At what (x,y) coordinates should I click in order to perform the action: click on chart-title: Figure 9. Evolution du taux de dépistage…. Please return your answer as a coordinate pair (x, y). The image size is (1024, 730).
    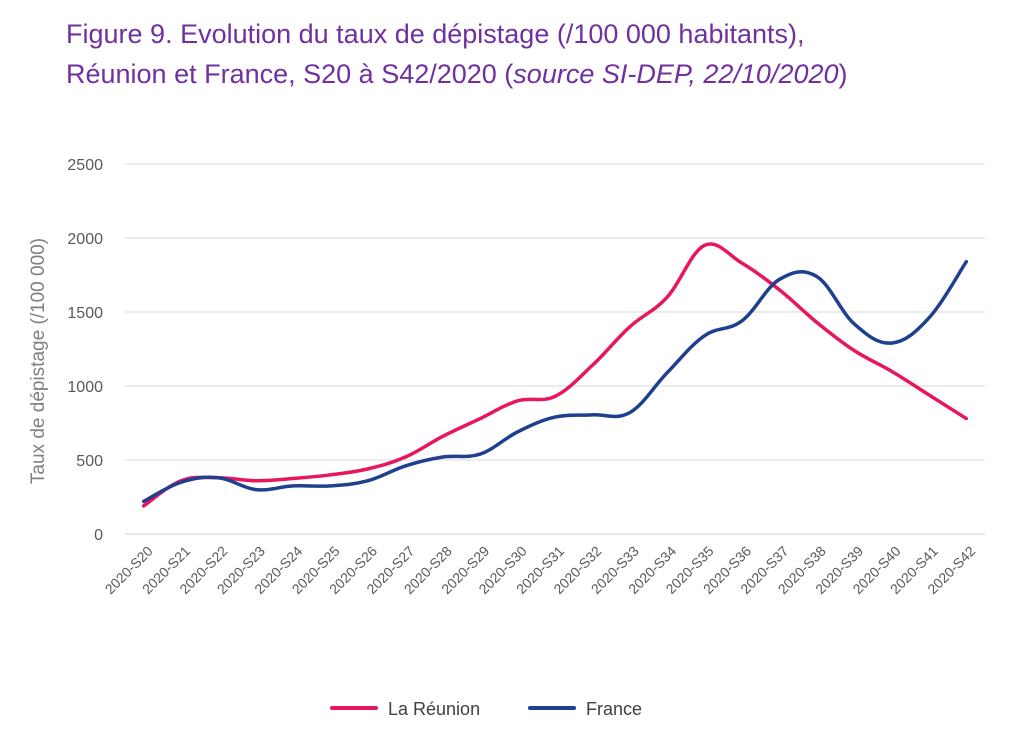
    Looking at the image, I should click on (536, 54).